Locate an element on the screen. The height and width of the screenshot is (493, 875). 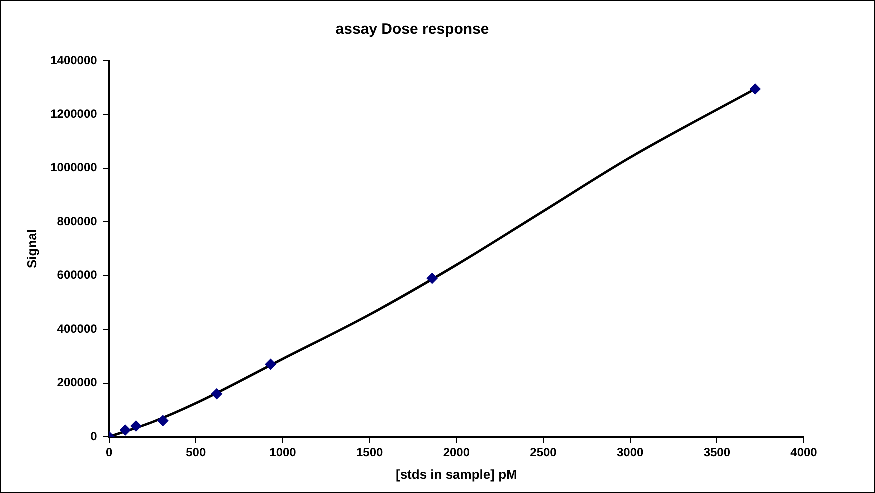
x-tick-label: 2500 is located at coordinates (544, 453).